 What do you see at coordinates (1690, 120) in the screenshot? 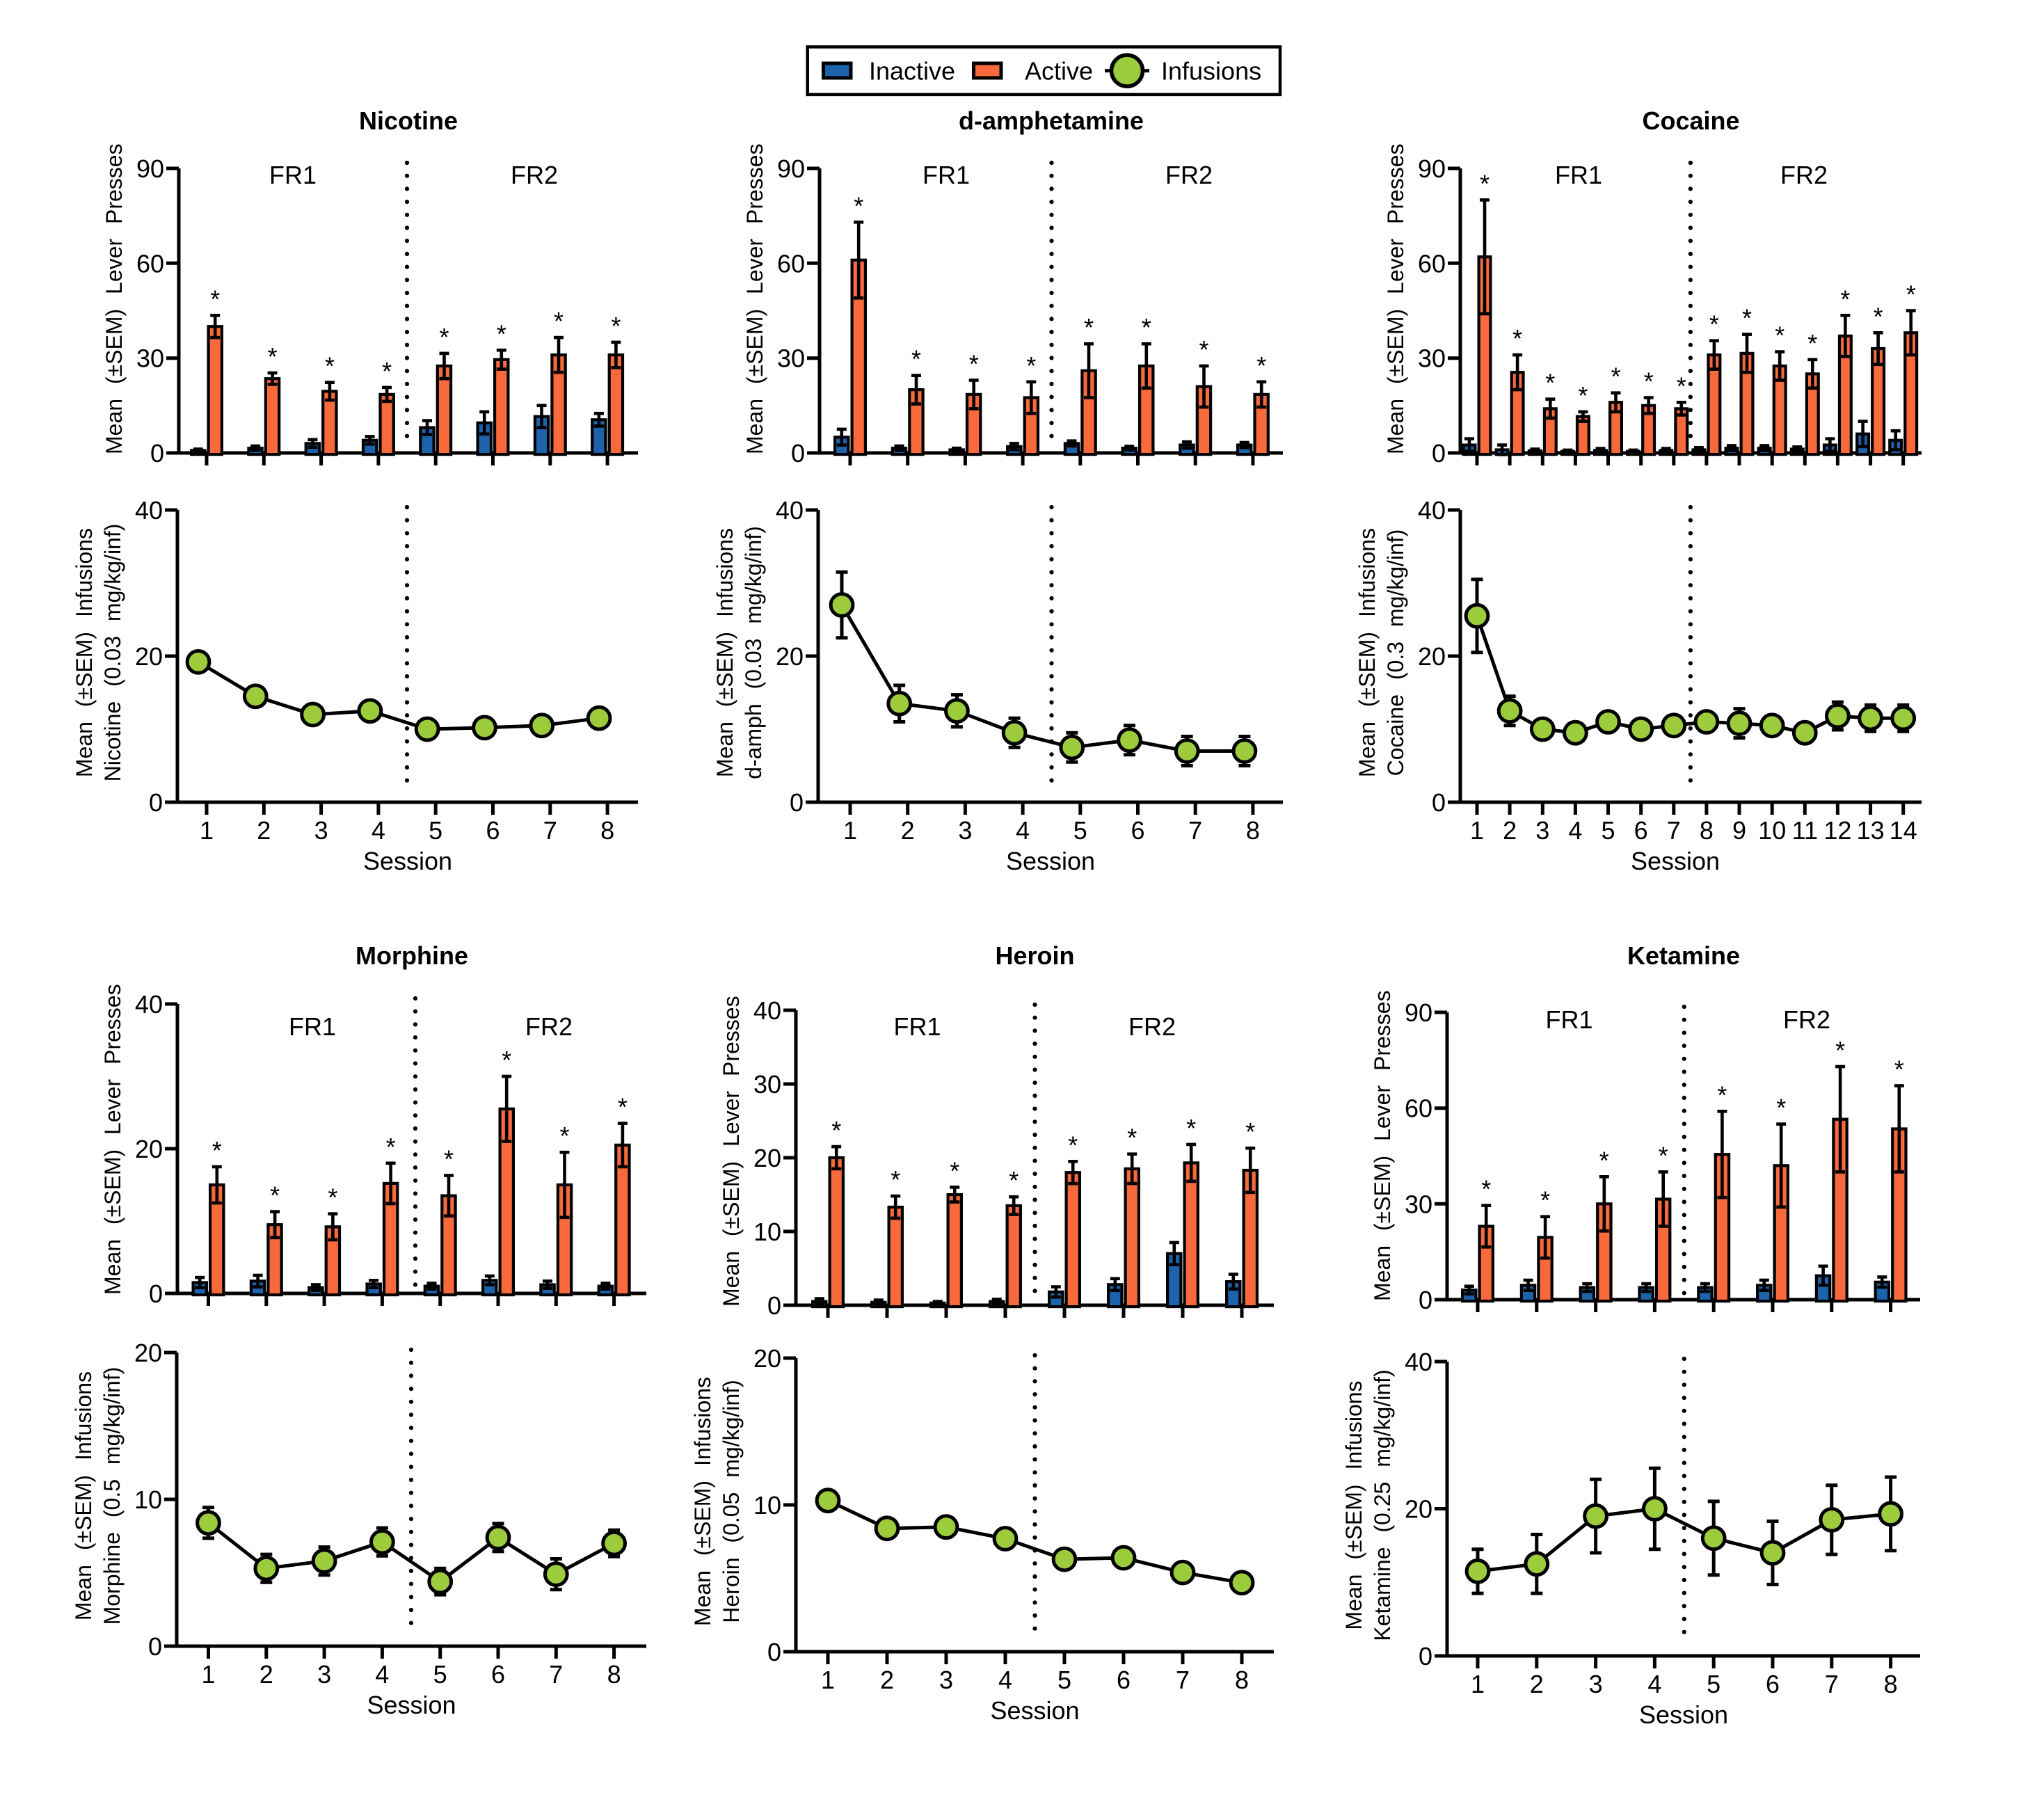
I see `svg-text: Cocaine` at bounding box center [1690, 120].